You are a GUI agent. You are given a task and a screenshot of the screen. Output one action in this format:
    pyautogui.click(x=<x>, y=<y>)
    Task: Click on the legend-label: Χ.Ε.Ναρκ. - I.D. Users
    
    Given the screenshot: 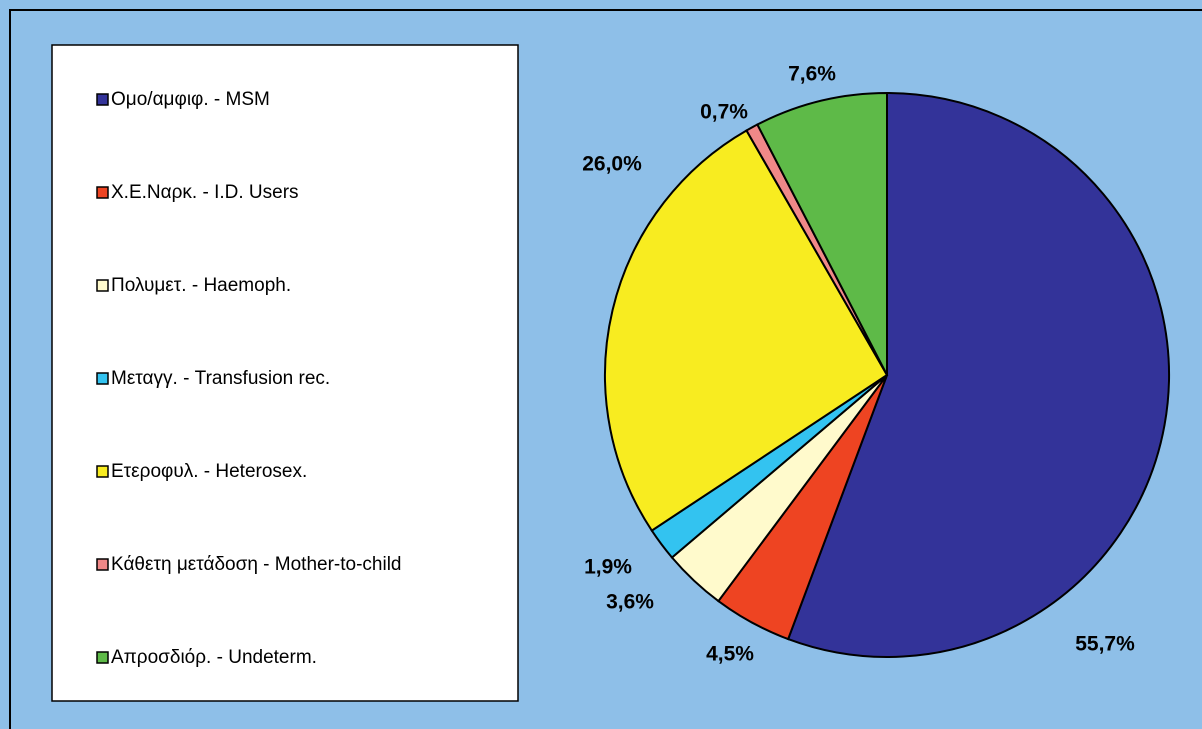 What is the action you would take?
    pyautogui.click(x=205, y=192)
    